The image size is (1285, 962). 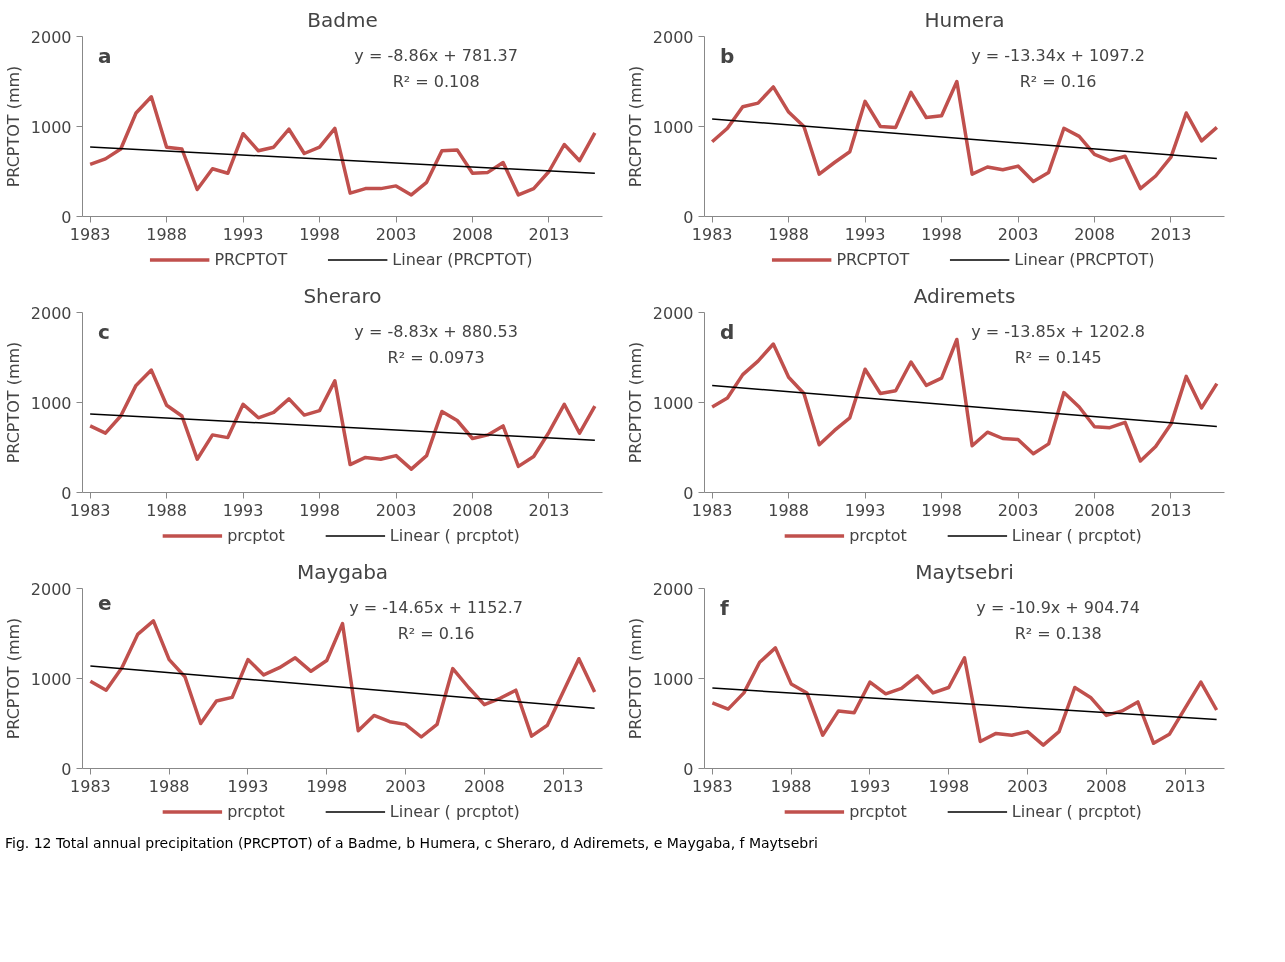 What do you see at coordinates (436, 81) in the screenshot?
I see `annotation: R² = 0.108` at bounding box center [436, 81].